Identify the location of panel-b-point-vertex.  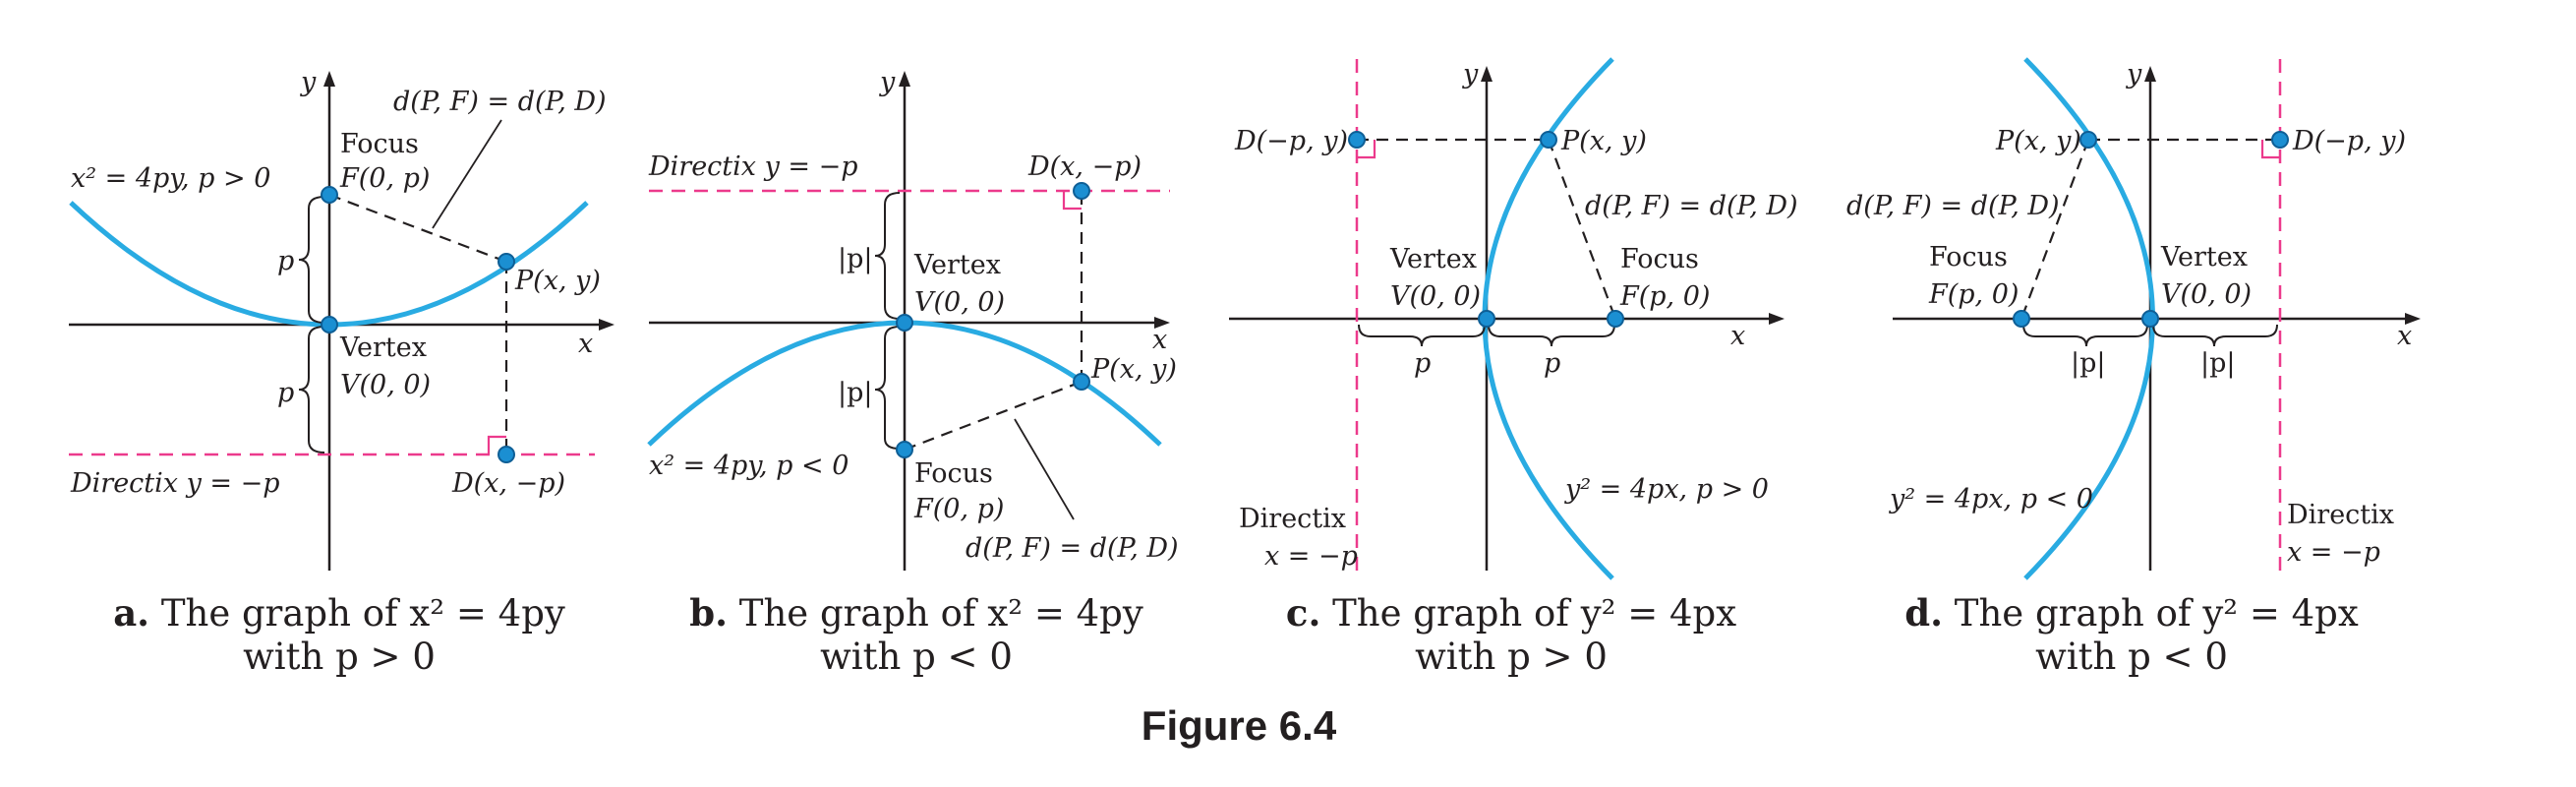
(904, 323).